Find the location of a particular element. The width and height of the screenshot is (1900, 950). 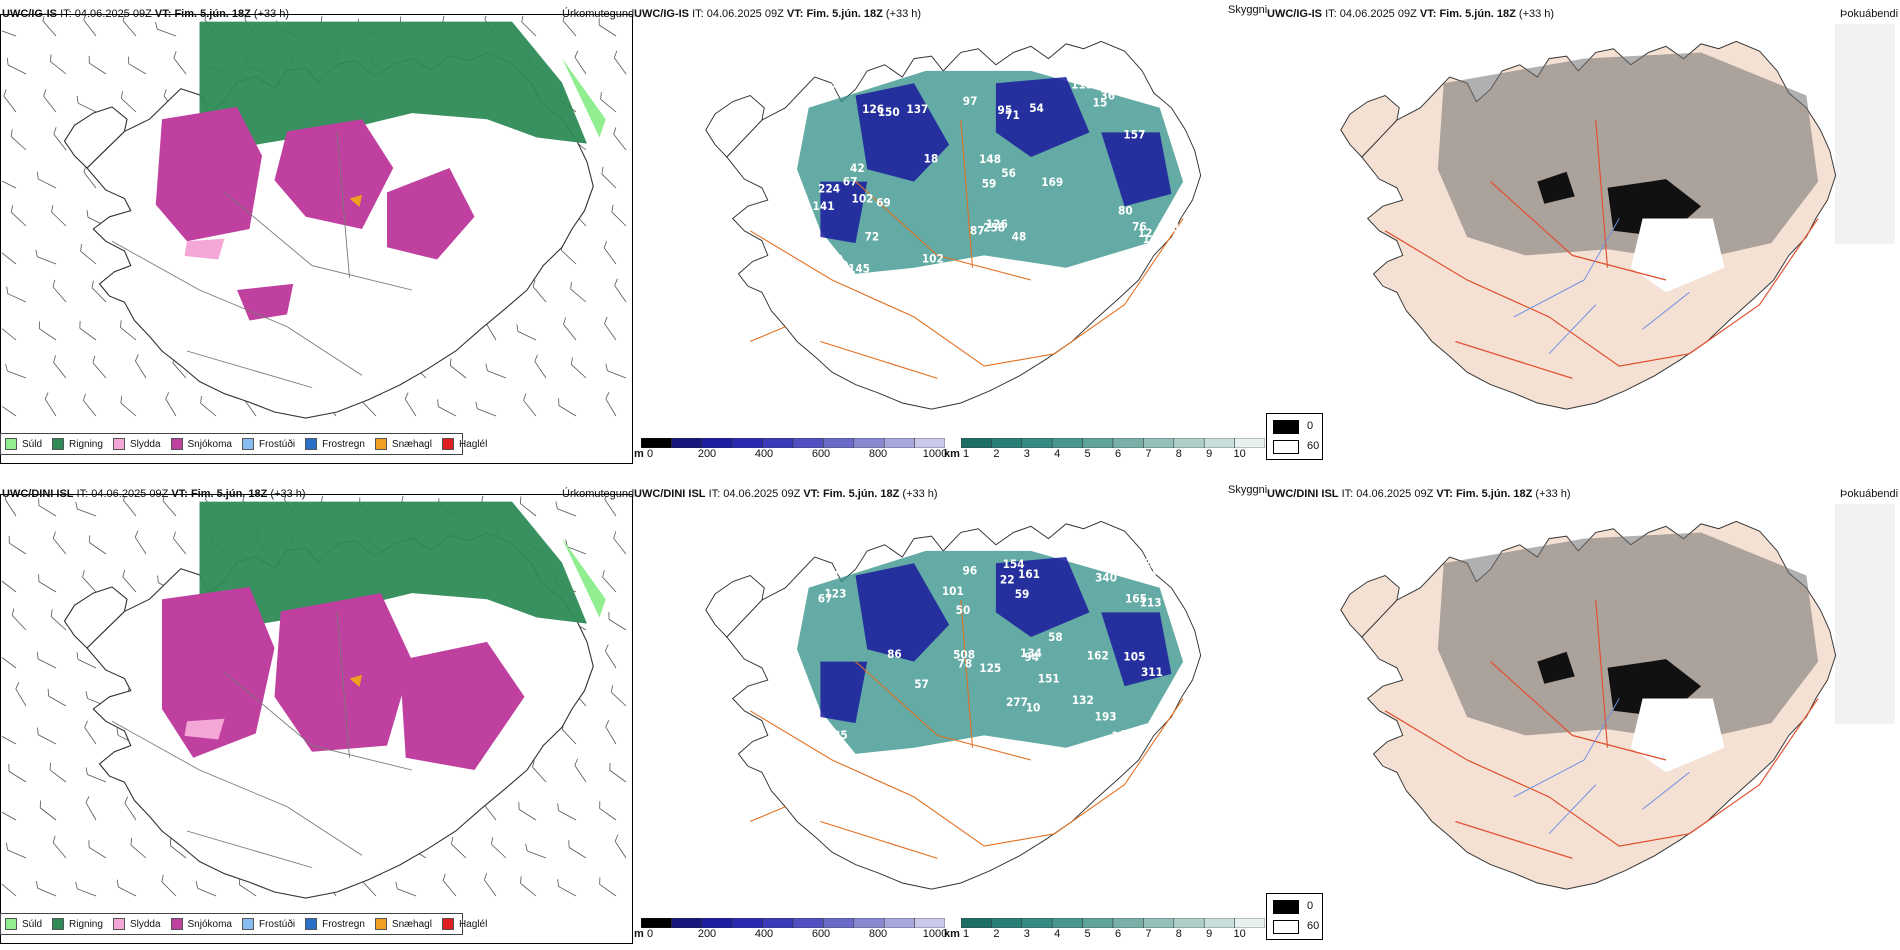

legend-item: Slydda is located at coordinates (136, 444).